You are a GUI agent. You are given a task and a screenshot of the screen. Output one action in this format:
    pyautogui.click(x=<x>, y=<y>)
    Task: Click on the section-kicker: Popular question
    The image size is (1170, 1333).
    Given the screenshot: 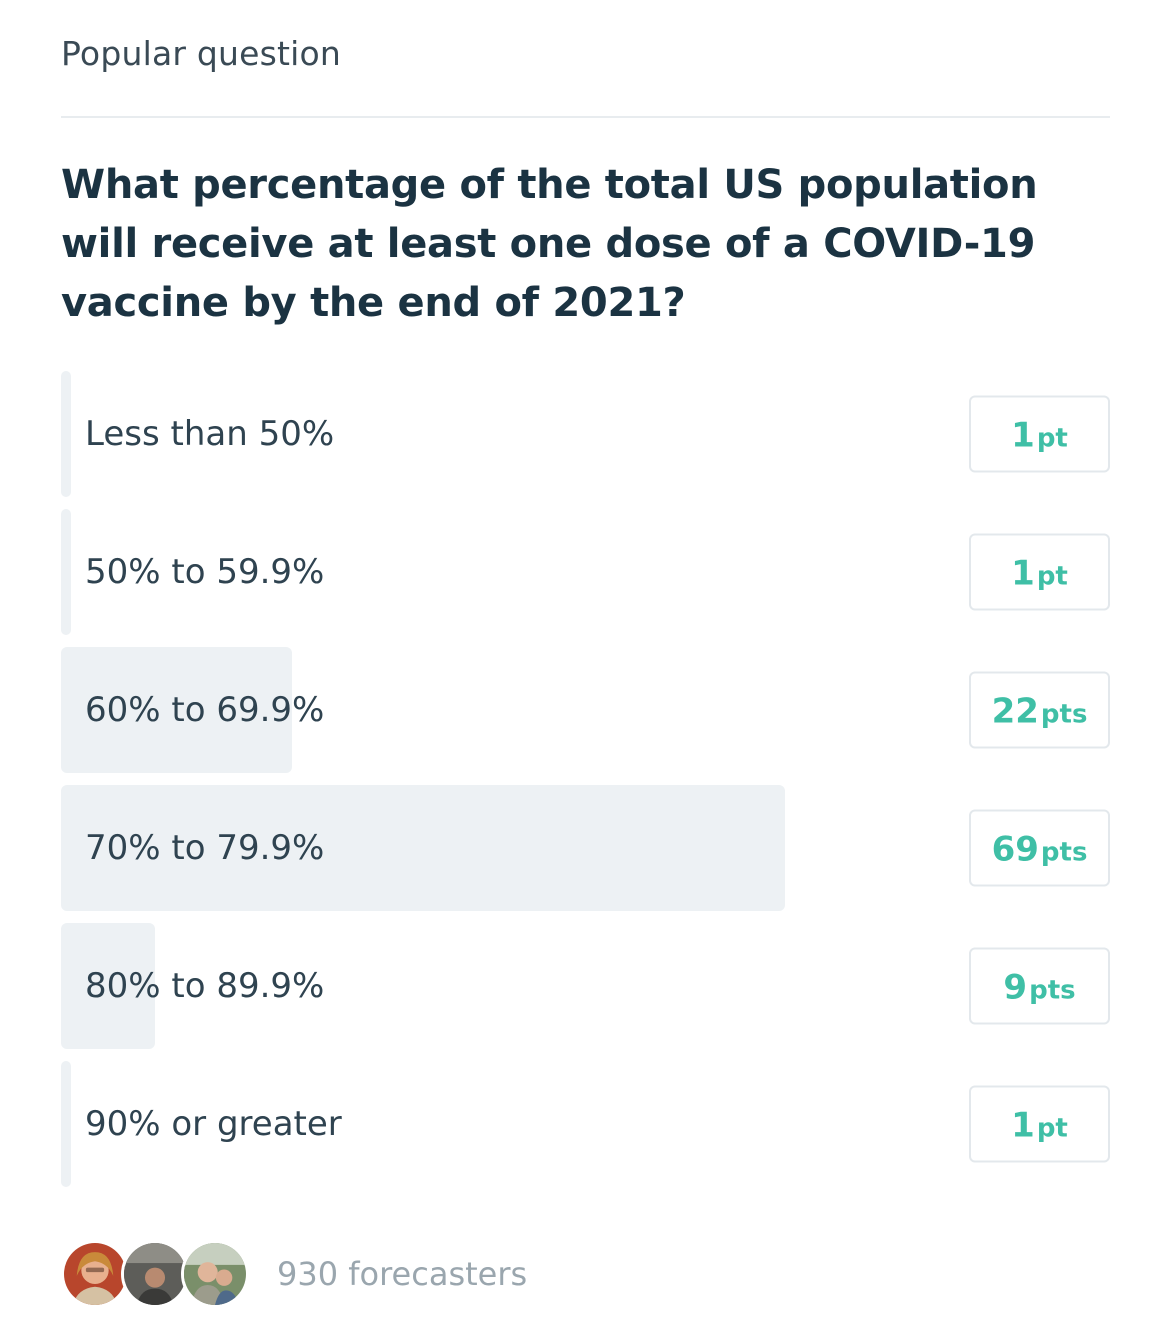 What is the action you would take?
    pyautogui.click(x=201, y=53)
    